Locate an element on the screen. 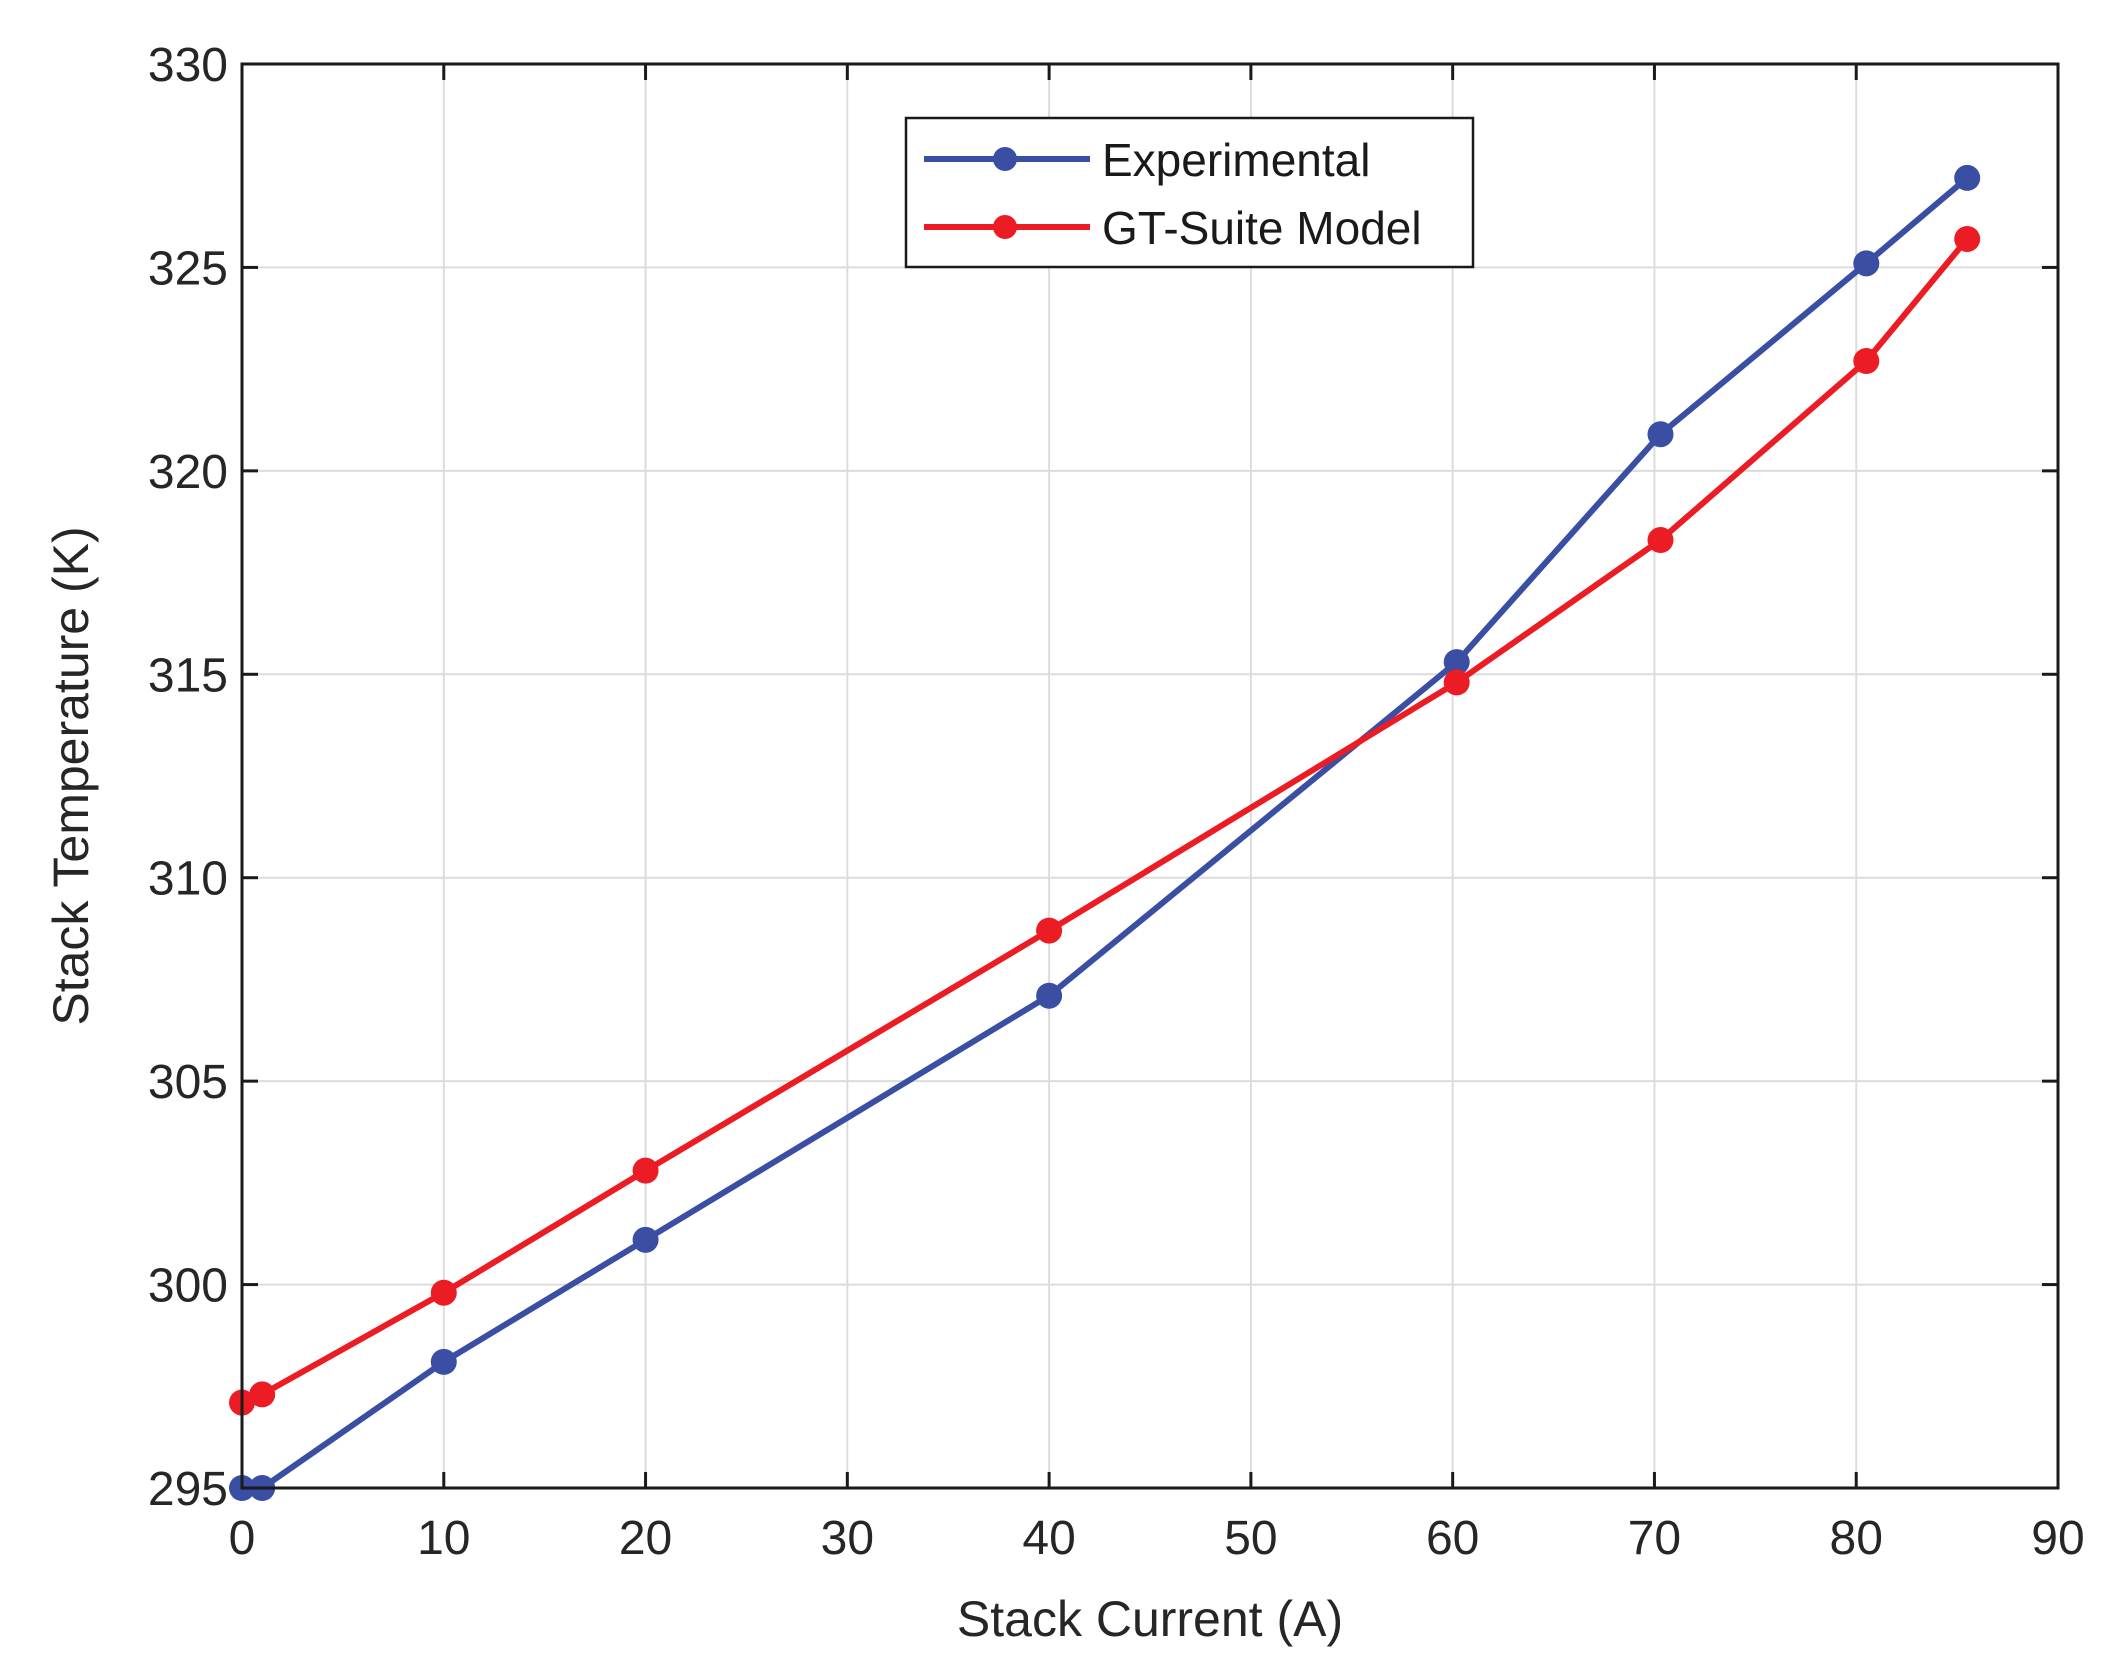  y-tick-label: 325 is located at coordinates (188, 268).